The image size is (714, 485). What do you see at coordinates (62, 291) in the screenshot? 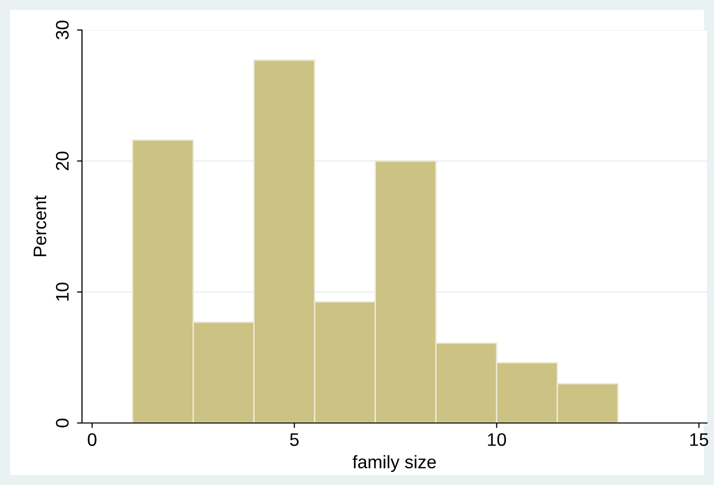
I see `y-tick-label: 10` at bounding box center [62, 291].